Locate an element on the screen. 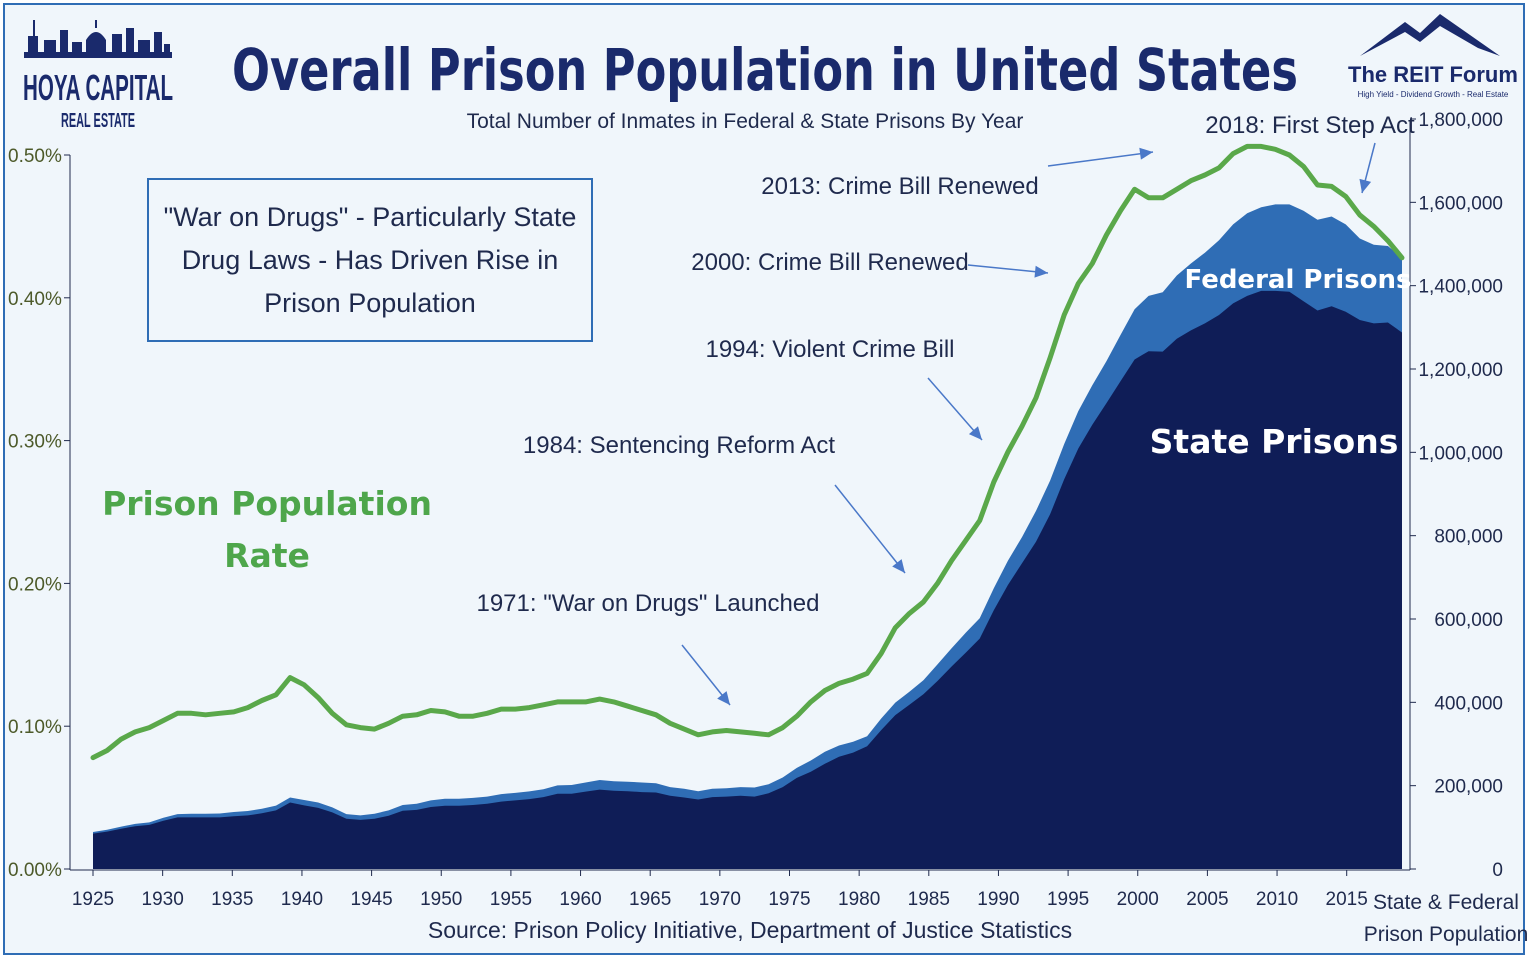  hoya-capital-logo: HOYA CAPITAL REAL ESTATE is located at coordinates (98, 76).